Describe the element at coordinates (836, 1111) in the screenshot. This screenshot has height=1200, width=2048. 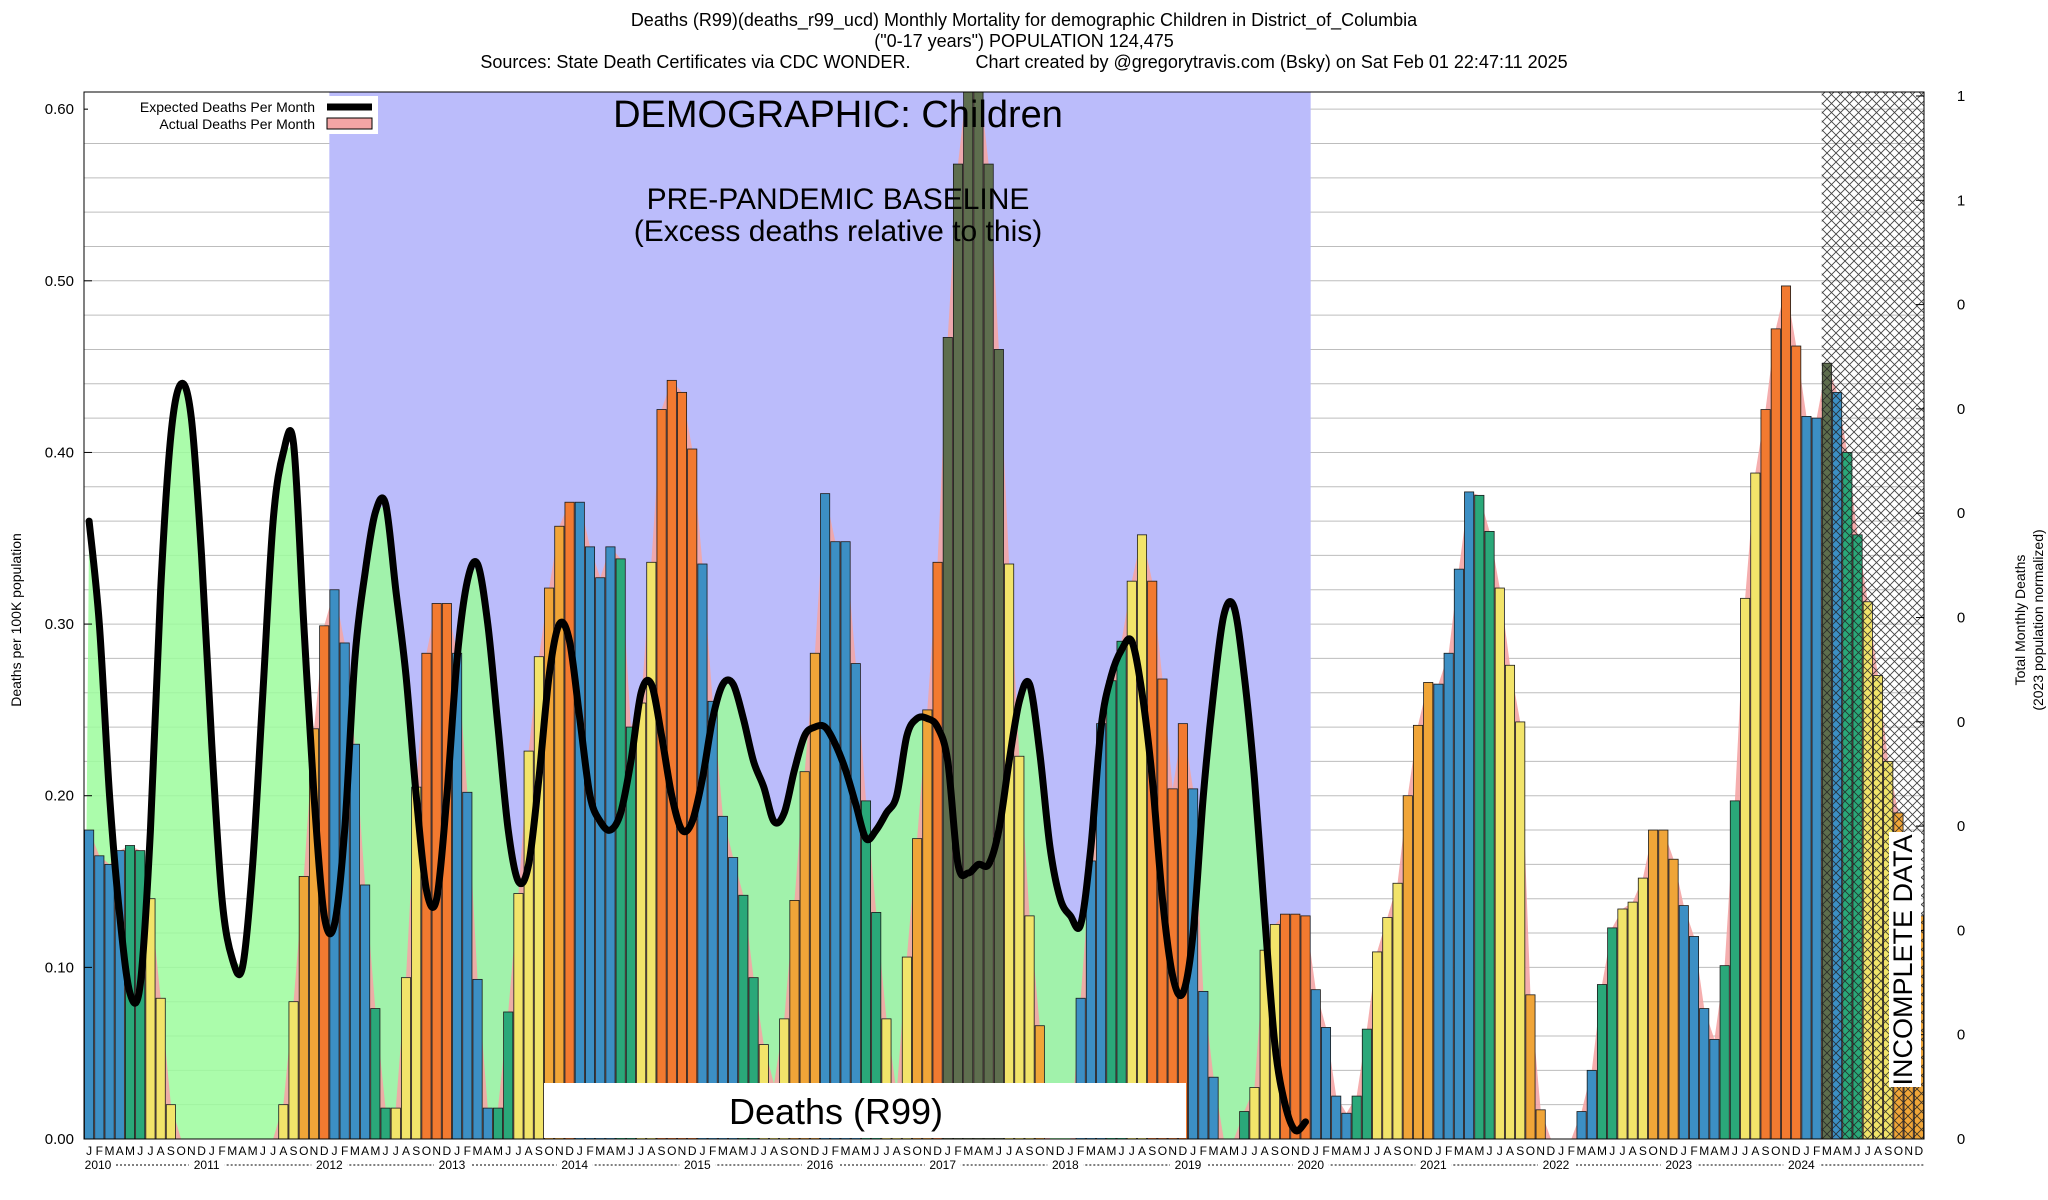
I see `cause-annotation: Deaths (R99)` at that location.